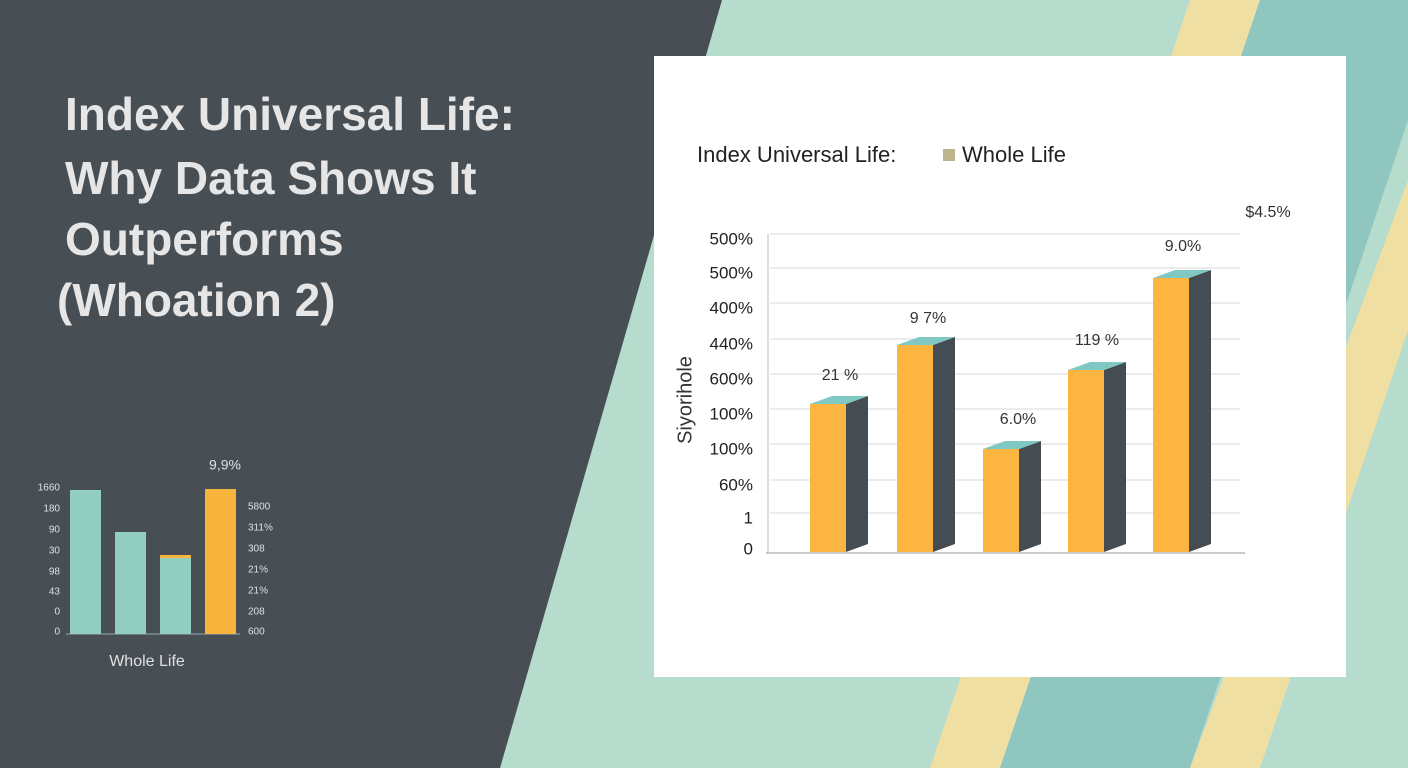 This screenshot has height=768, width=1408. What do you see at coordinates (55, 572) in the screenshot?
I see `small-label: 98` at bounding box center [55, 572].